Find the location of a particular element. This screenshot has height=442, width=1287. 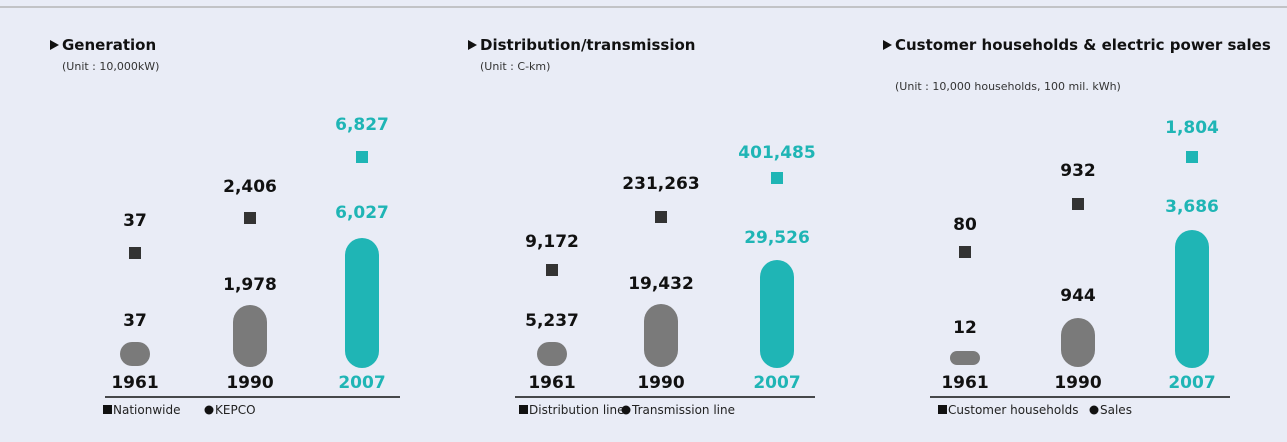

bottom-value: 29,526 is located at coordinates (777, 238).